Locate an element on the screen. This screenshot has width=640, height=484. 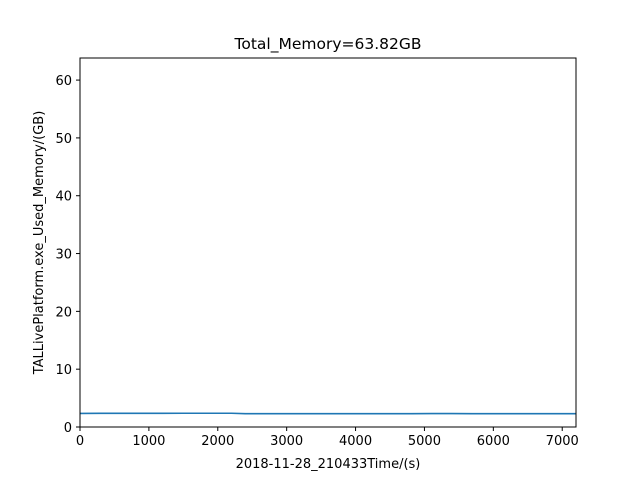
y-tick-label: 60 is located at coordinates (63, 81).